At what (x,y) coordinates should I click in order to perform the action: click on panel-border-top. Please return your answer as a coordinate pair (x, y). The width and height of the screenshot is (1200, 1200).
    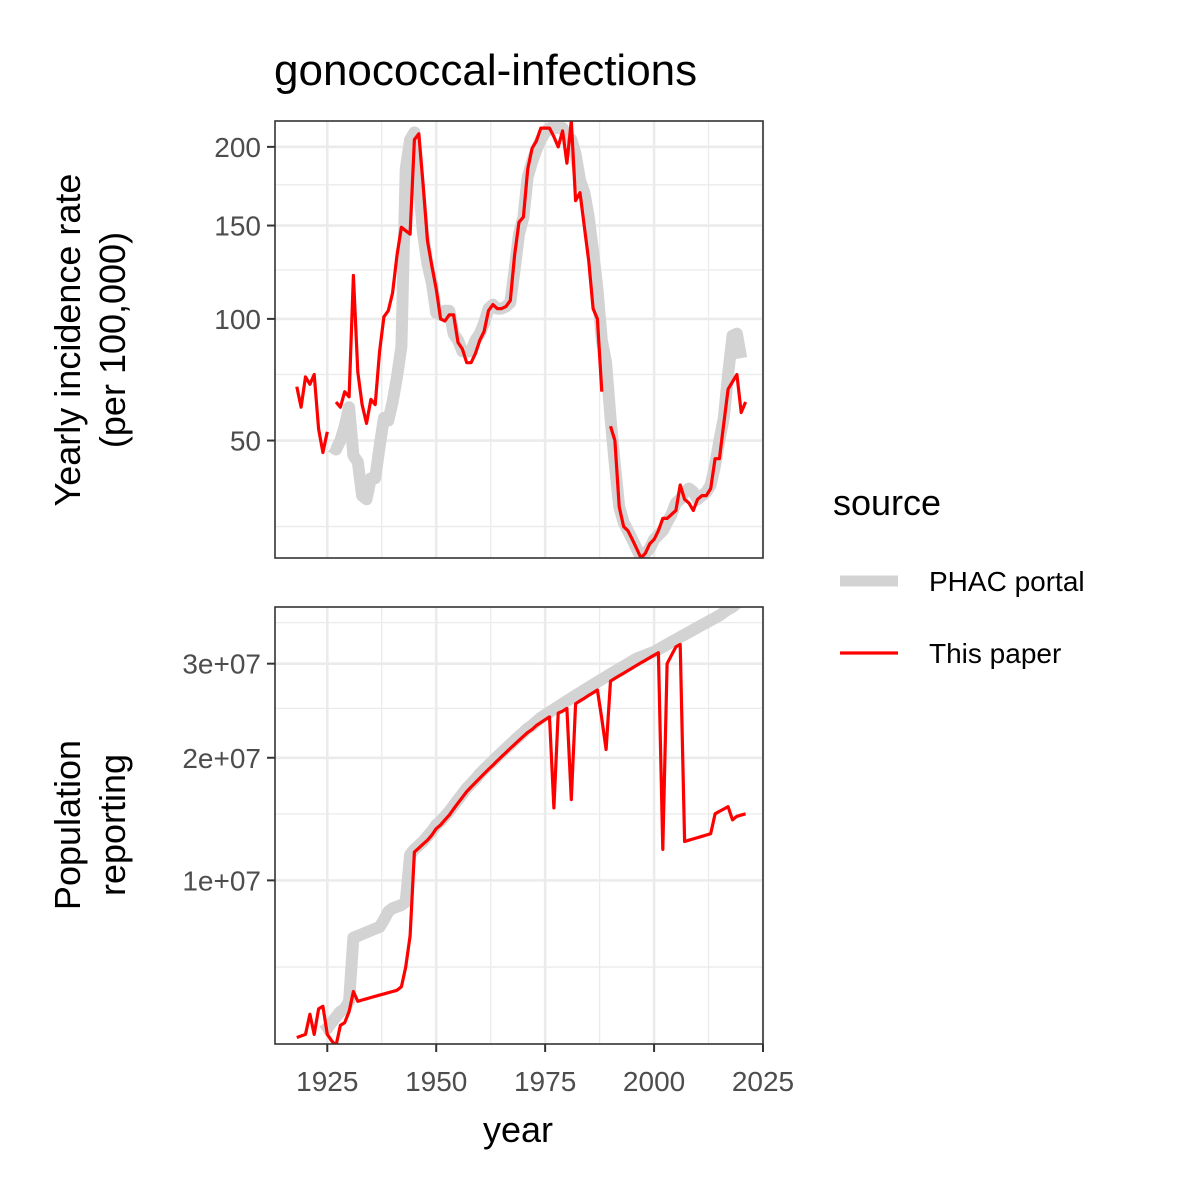
    Looking at the image, I should click on (519, 339).